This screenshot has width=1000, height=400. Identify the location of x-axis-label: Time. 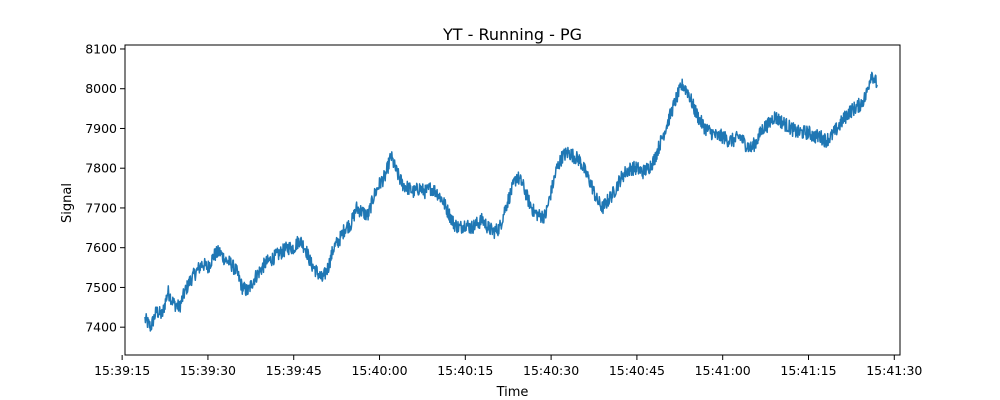
(512, 392).